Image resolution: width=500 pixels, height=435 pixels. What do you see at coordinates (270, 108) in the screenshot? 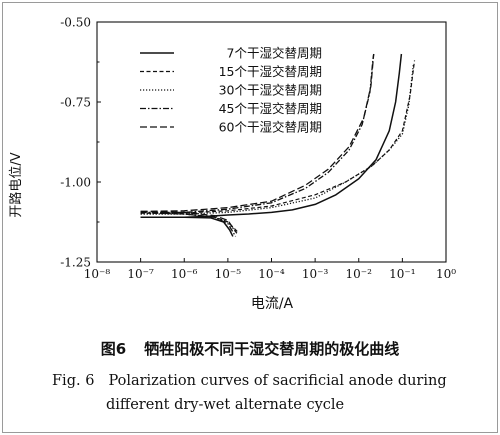
I see `legend-label-4: 45个干湿交替周期` at bounding box center [270, 108].